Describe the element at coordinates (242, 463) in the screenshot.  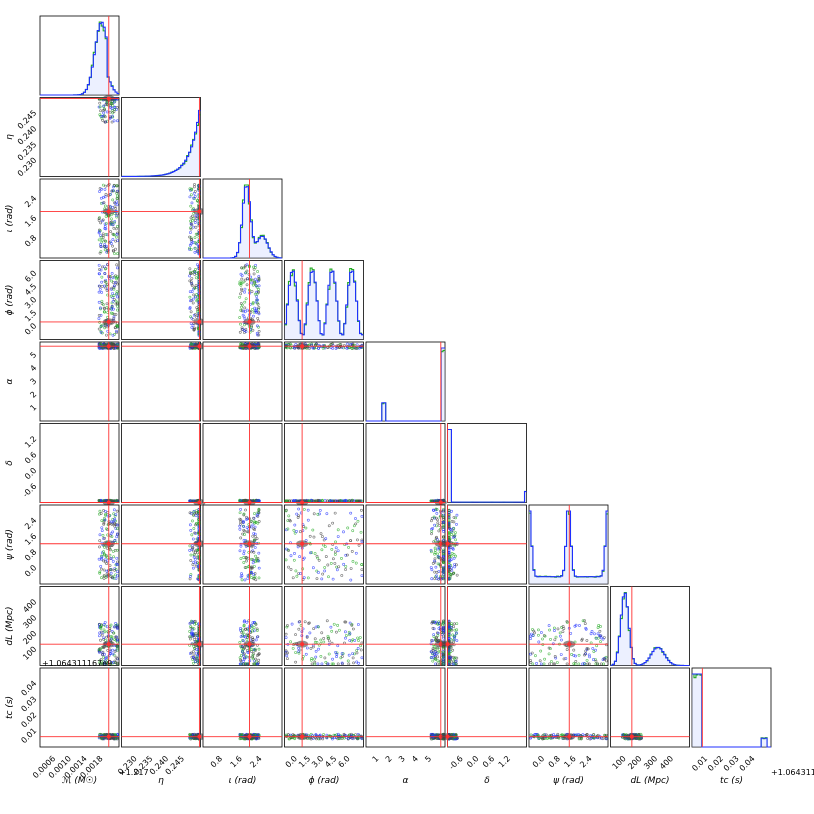
I see `panel-delta-iota` at that location.